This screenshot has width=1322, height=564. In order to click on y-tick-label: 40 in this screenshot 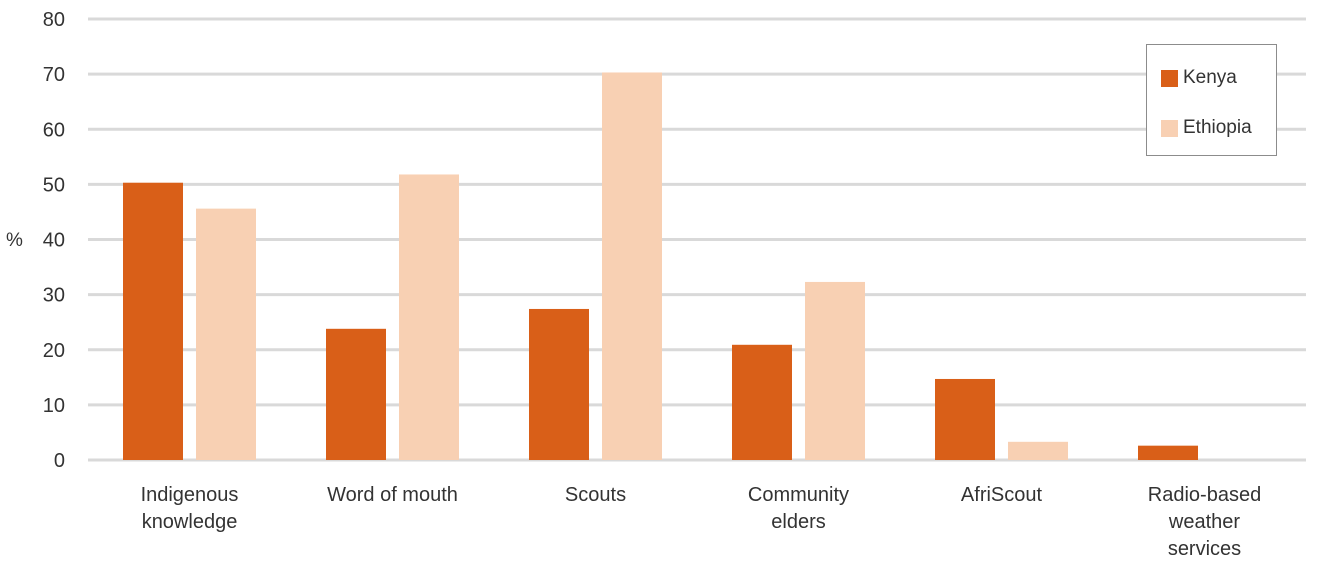, I will do `click(54, 241)`.